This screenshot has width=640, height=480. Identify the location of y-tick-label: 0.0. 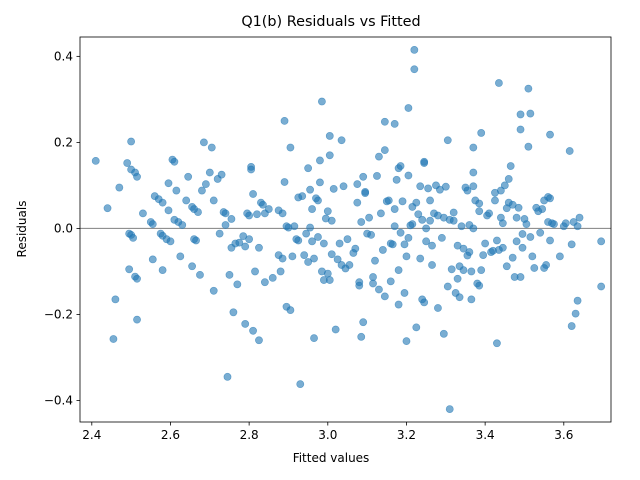
(63, 228).